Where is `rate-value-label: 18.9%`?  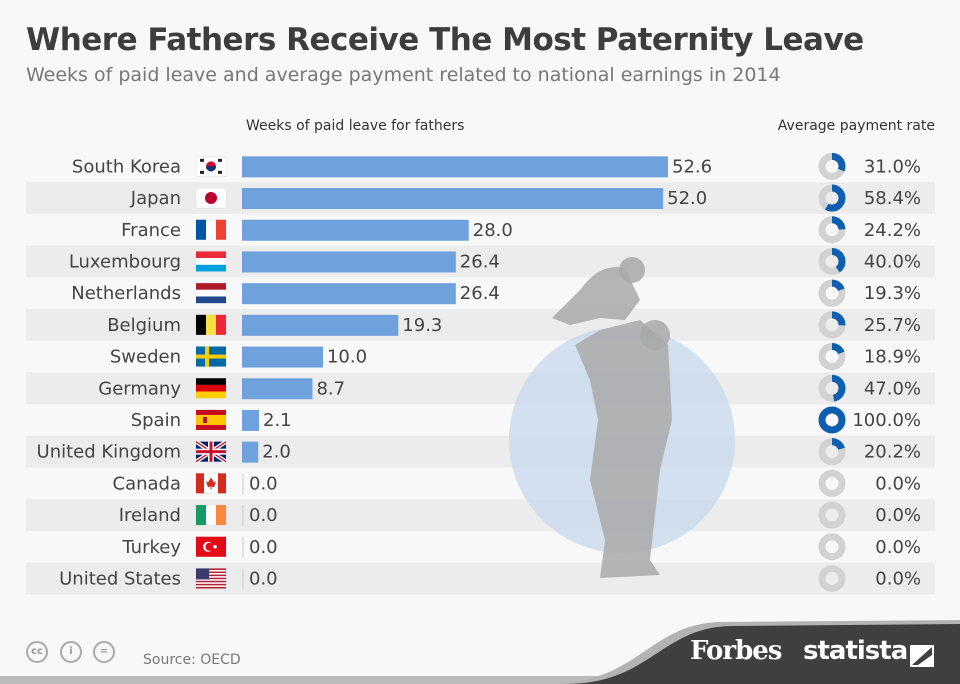
rate-value-label: 18.9% is located at coordinates (892, 357).